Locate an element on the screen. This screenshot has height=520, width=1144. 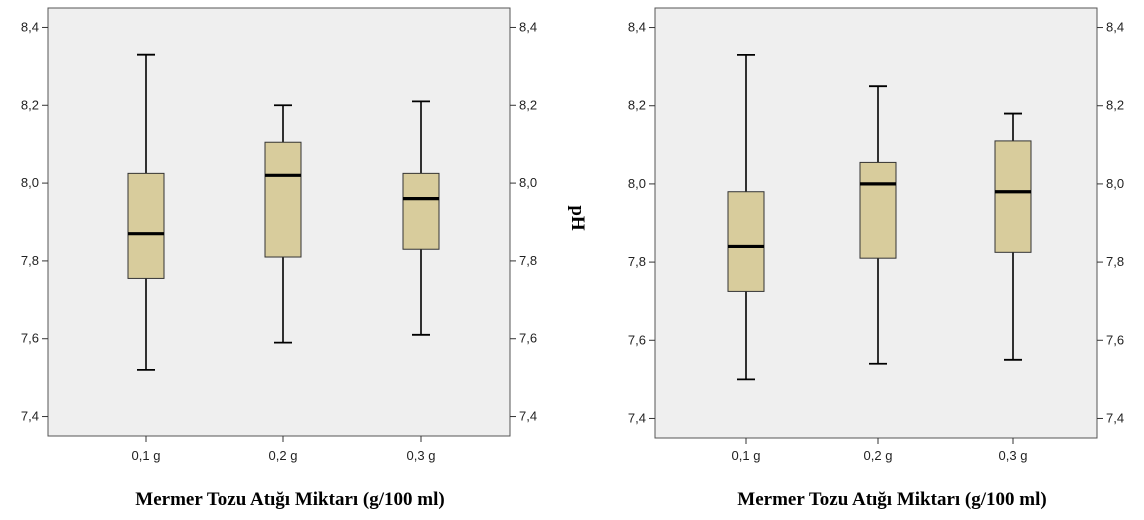
y-axis-title: pH is located at coordinates (577, 218).